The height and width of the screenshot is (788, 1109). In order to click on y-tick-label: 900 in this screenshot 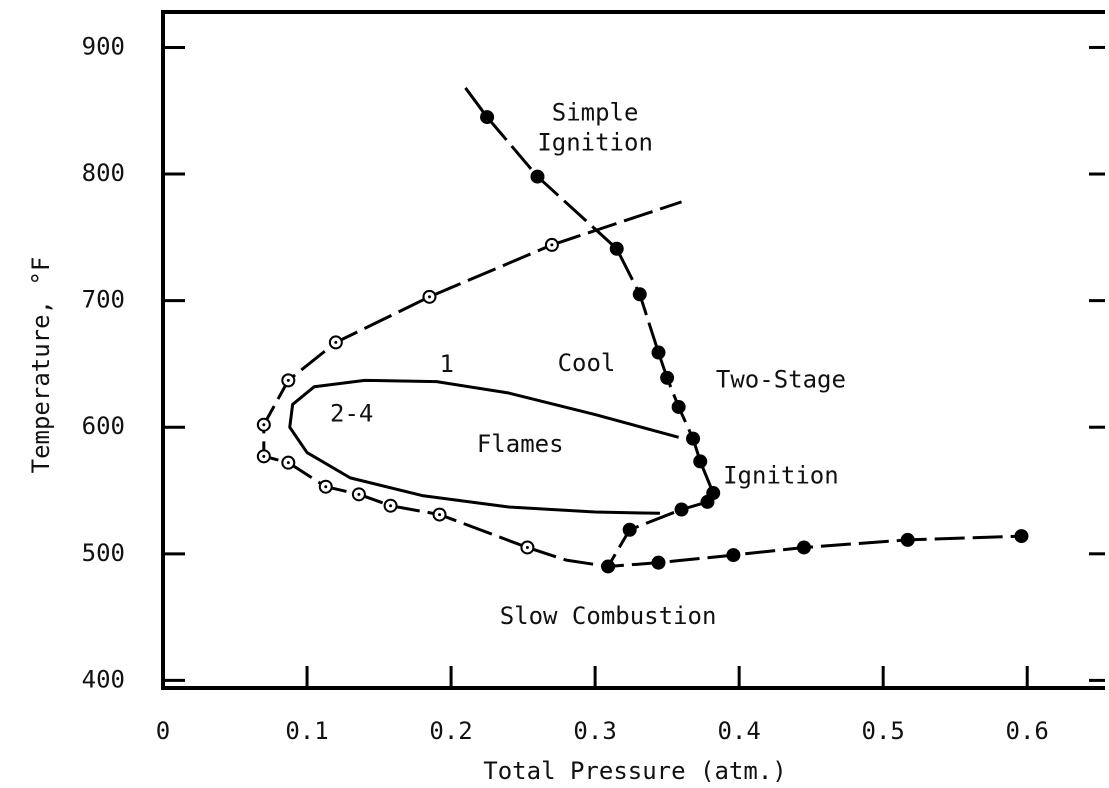, I will do `click(103, 46)`.